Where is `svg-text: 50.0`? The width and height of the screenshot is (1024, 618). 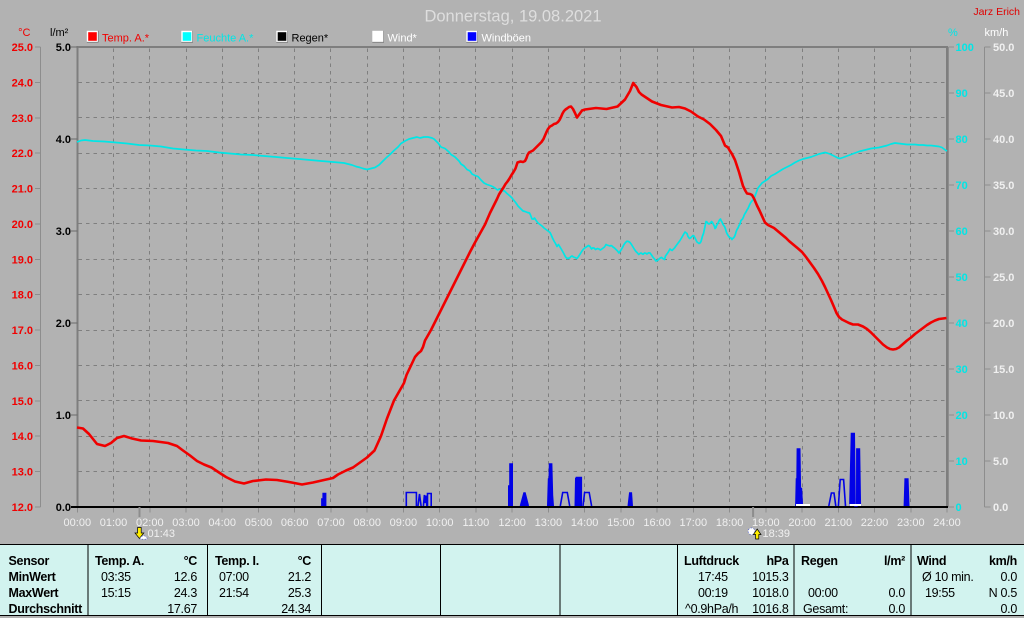
svg-text: 50.0 is located at coordinates (1003, 48).